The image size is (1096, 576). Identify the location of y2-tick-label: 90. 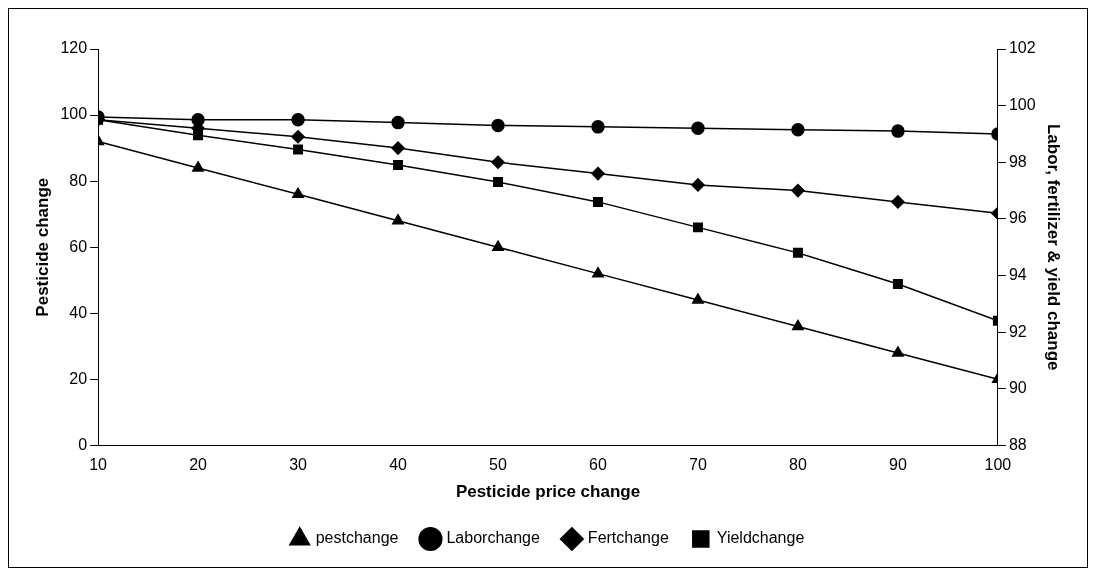
(1017, 388).